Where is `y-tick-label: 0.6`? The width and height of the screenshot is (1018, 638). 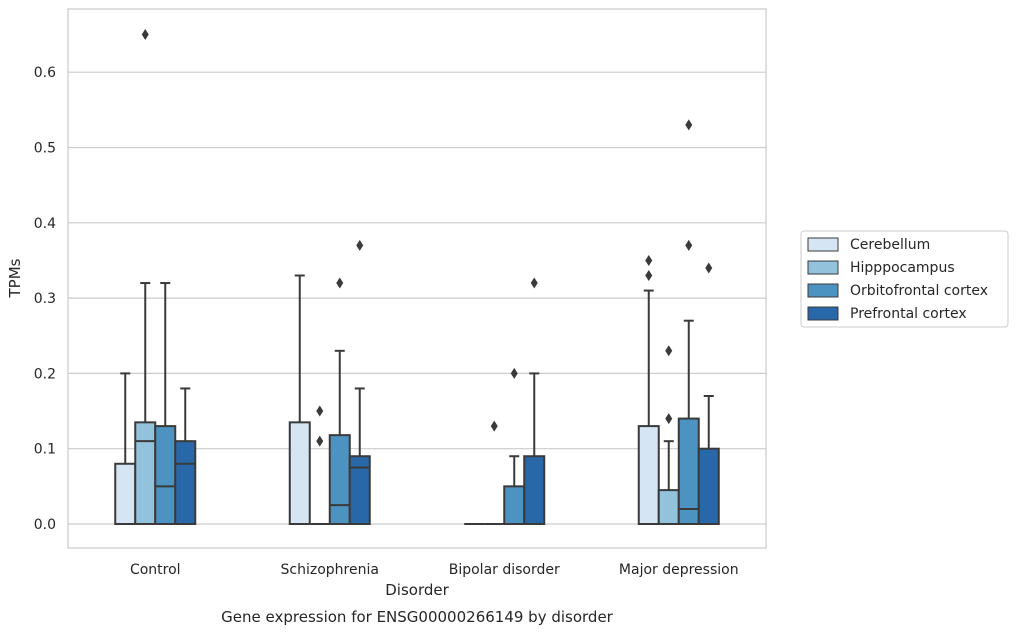
y-tick-label: 0.6 is located at coordinates (45, 73).